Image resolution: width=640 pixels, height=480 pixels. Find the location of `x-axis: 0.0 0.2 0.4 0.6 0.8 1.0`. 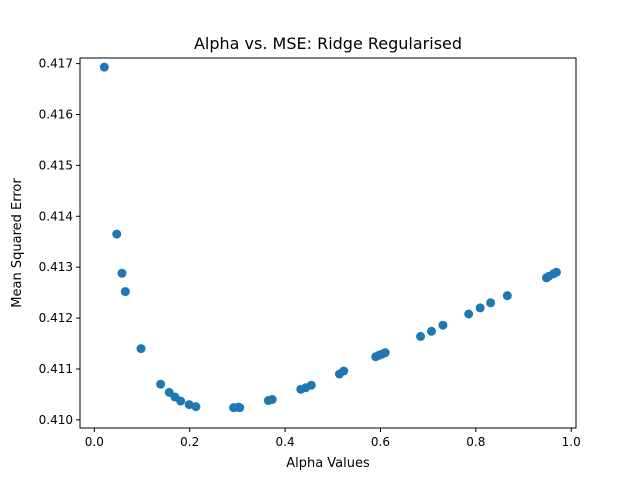

x-axis: 0.0 0.2 0.4 0.6 0.8 1.0 is located at coordinates (333, 438).